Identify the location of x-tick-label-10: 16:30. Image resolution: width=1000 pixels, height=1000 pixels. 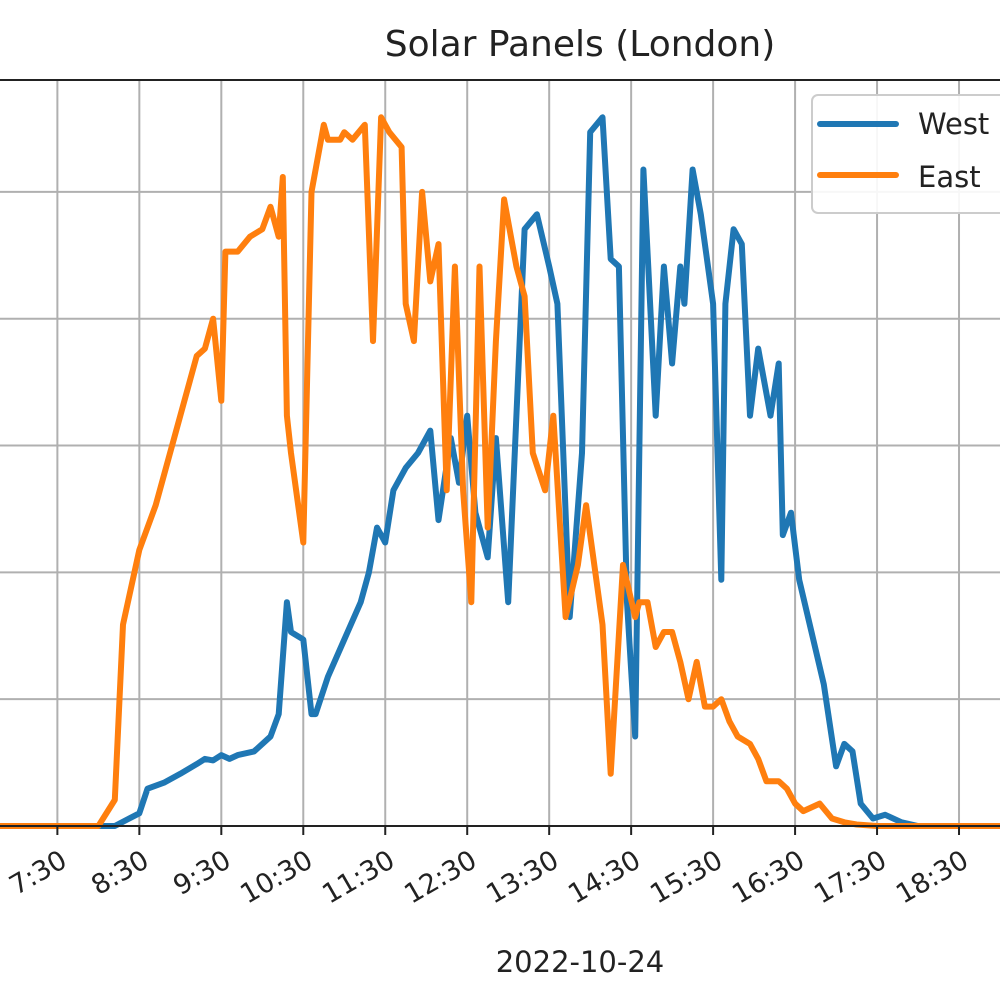
(768, 878).